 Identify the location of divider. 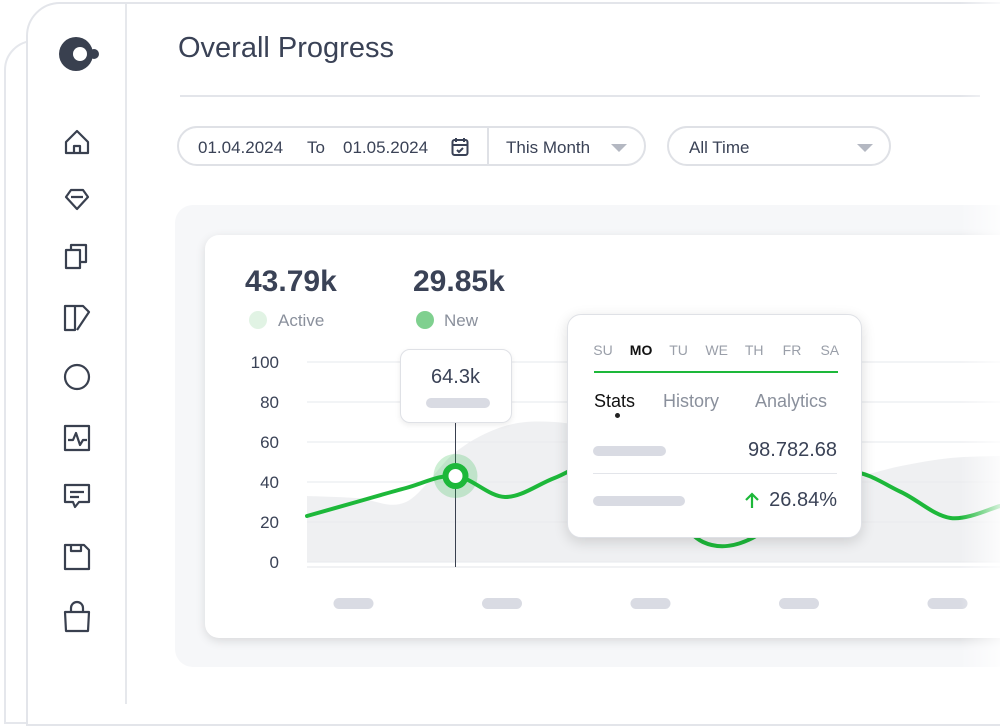
(580, 96).